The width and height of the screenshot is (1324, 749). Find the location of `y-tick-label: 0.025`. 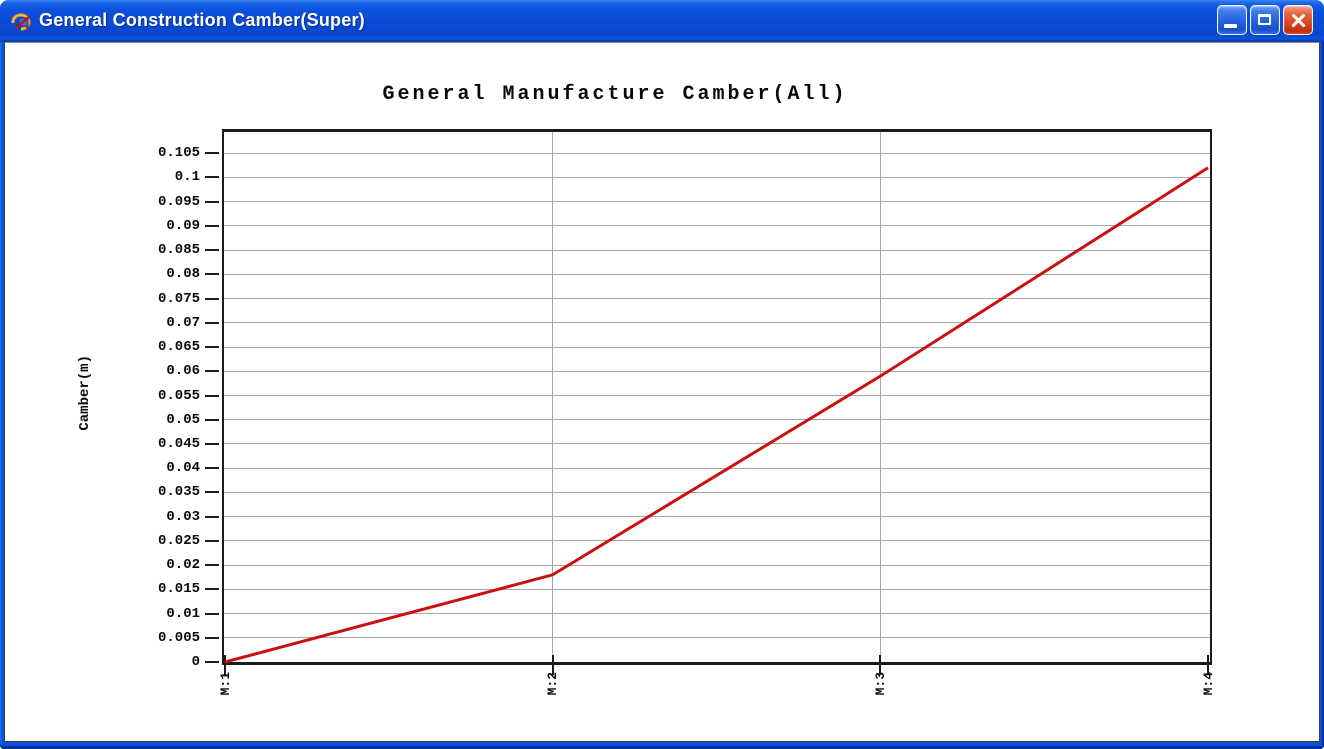

y-tick-label: 0.025 is located at coordinates (178, 540).